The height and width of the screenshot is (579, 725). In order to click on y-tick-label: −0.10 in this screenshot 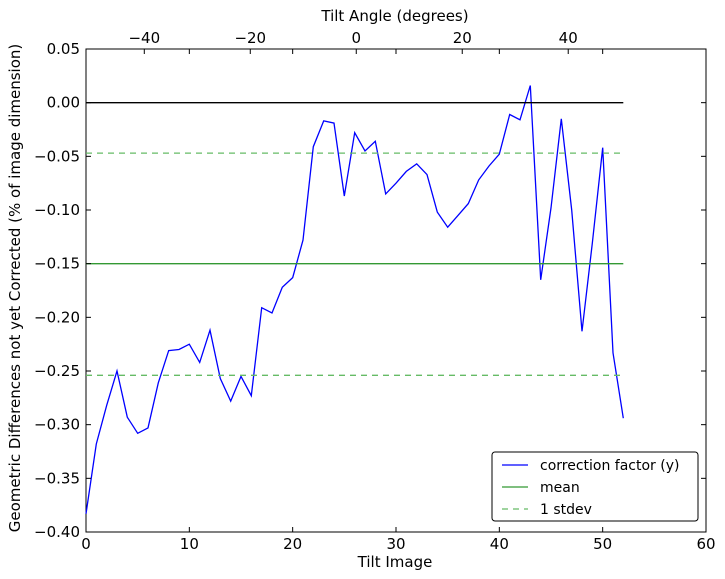, I will do `click(57, 210)`.